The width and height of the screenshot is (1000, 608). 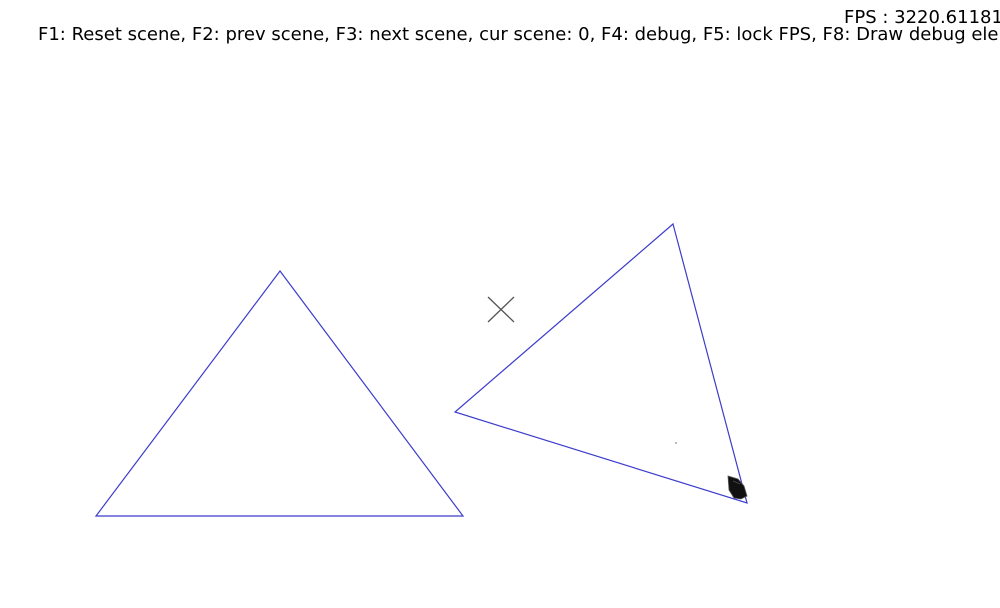 What do you see at coordinates (737, 487) in the screenshot?
I see `mouse-cursor-icon` at bounding box center [737, 487].